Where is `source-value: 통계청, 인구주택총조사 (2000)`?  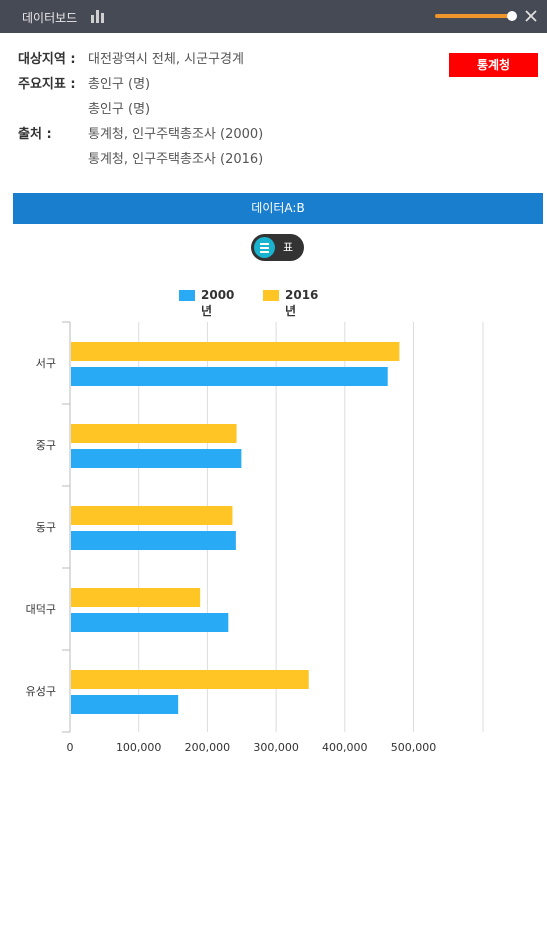 source-value: 통계청, 인구주택총조사 (2000) is located at coordinates (176, 134).